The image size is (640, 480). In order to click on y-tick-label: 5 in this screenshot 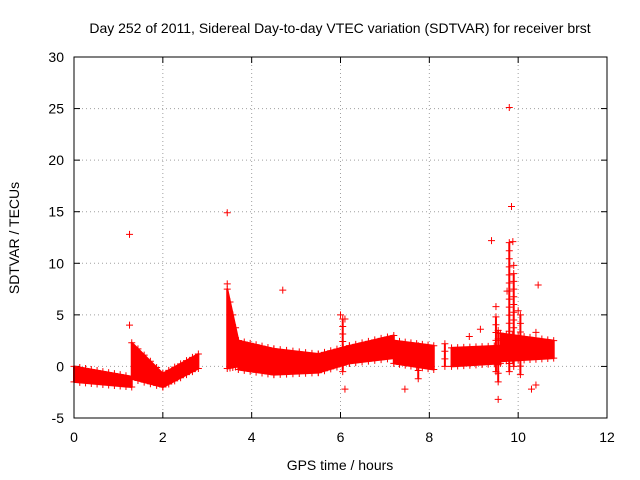, I will do `click(60, 315)`.